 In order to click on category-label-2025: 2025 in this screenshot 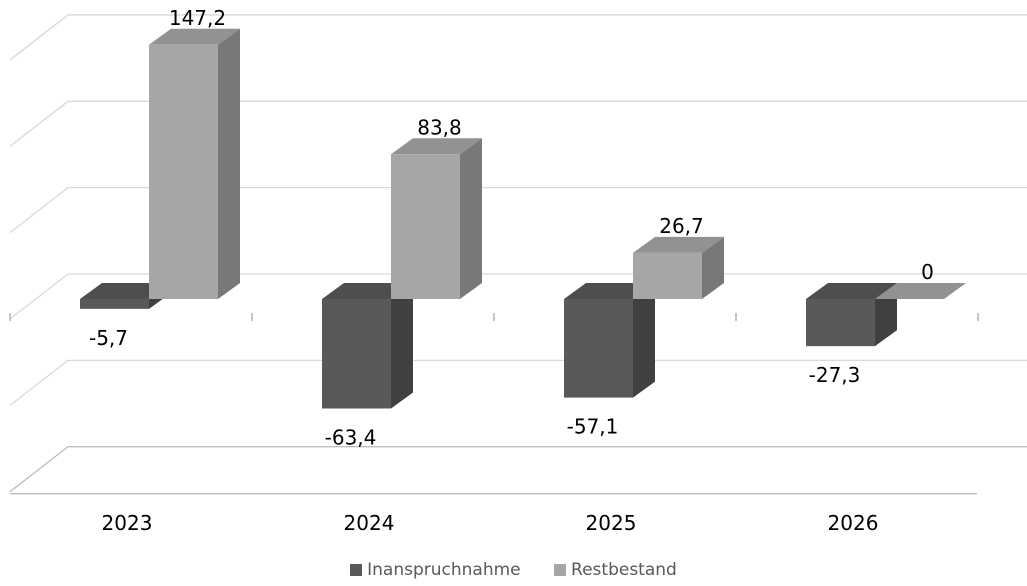, I will do `click(611, 523)`.